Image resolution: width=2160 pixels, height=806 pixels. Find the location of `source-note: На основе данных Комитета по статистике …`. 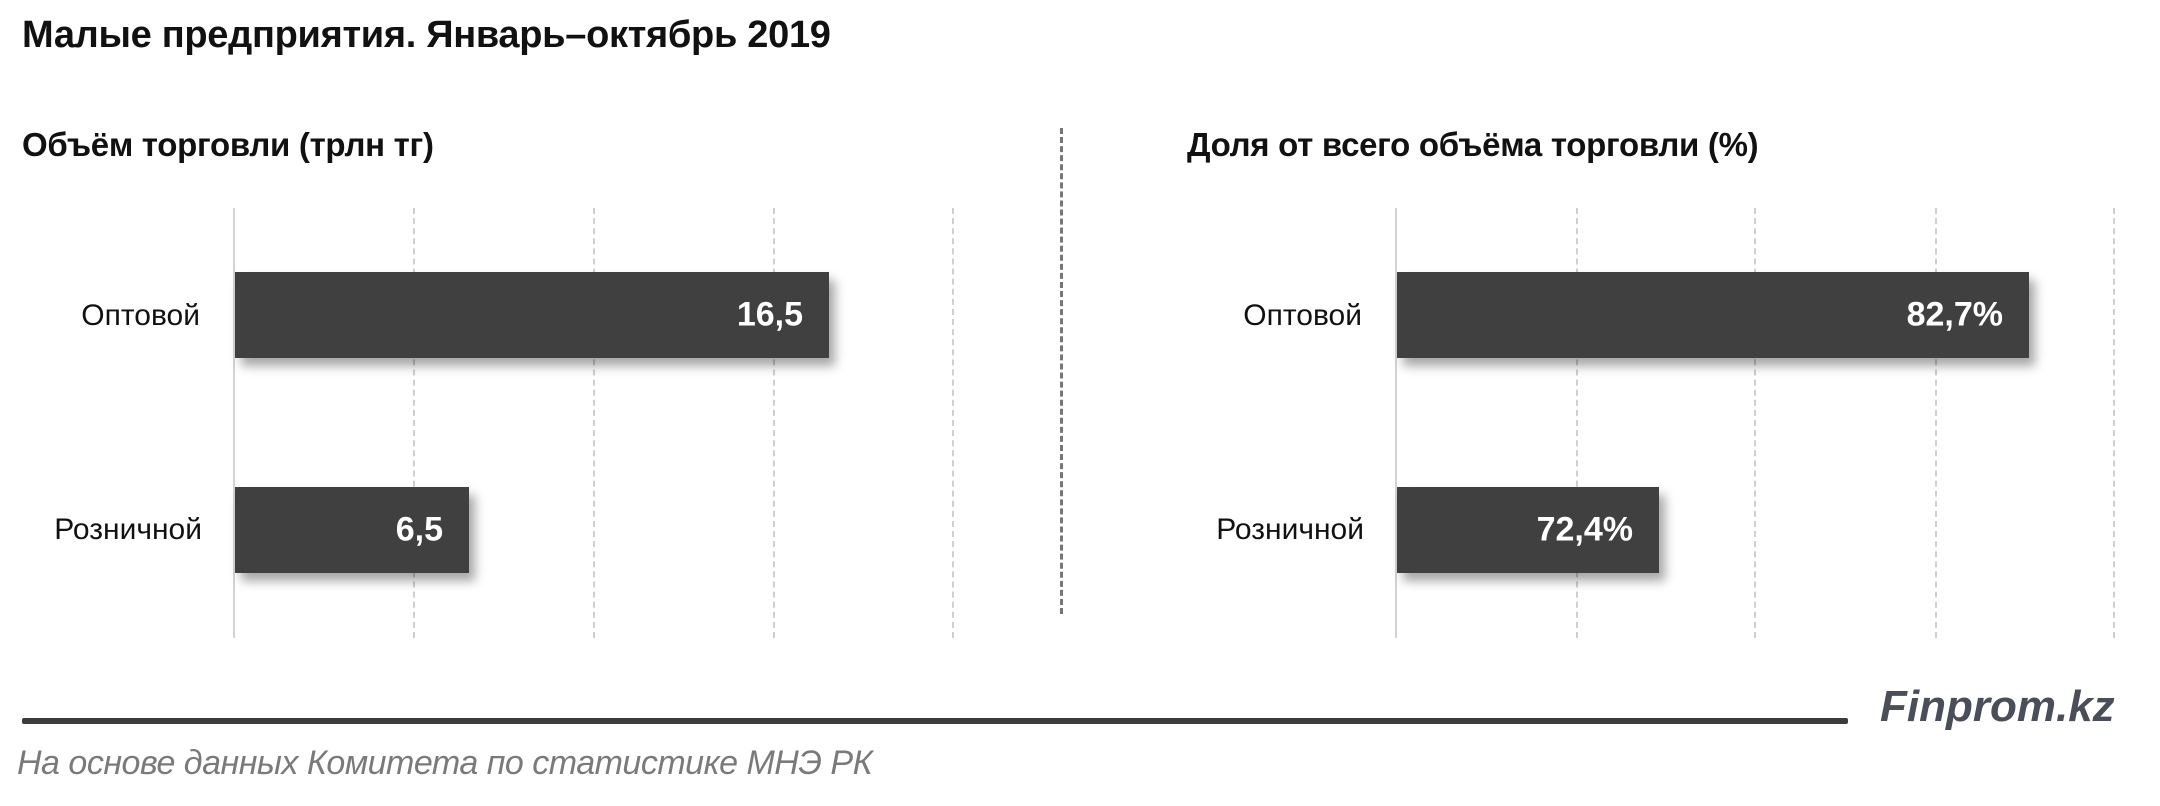

source-note: На основе данных Комитета по статистике … is located at coordinates (445, 763).